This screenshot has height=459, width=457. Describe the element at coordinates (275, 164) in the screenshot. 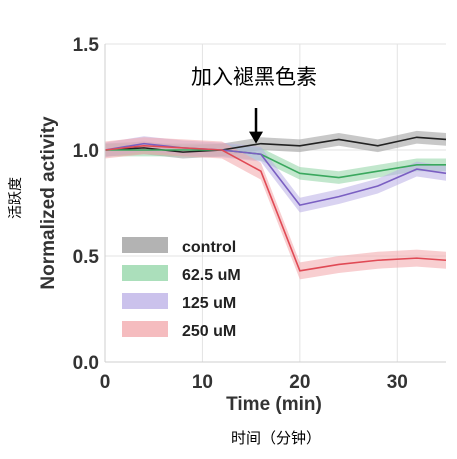

I see `series-line-62-5-um` at that location.